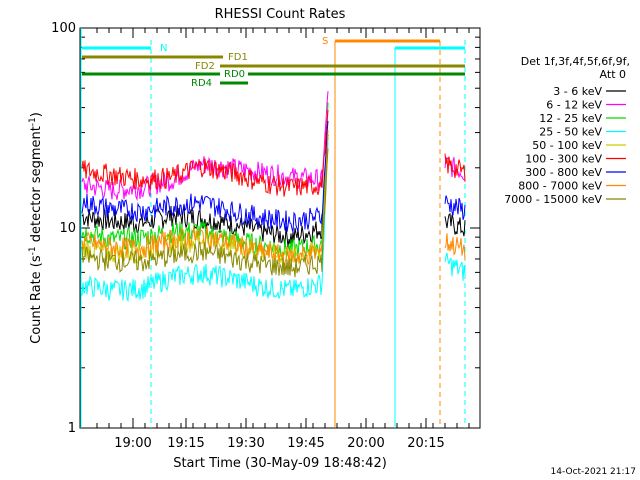 The height and width of the screenshot is (480, 640). Describe the element at coordinates (234, 74) in the screenshot. I see `annotation-rd0-label: RD0` at that location.